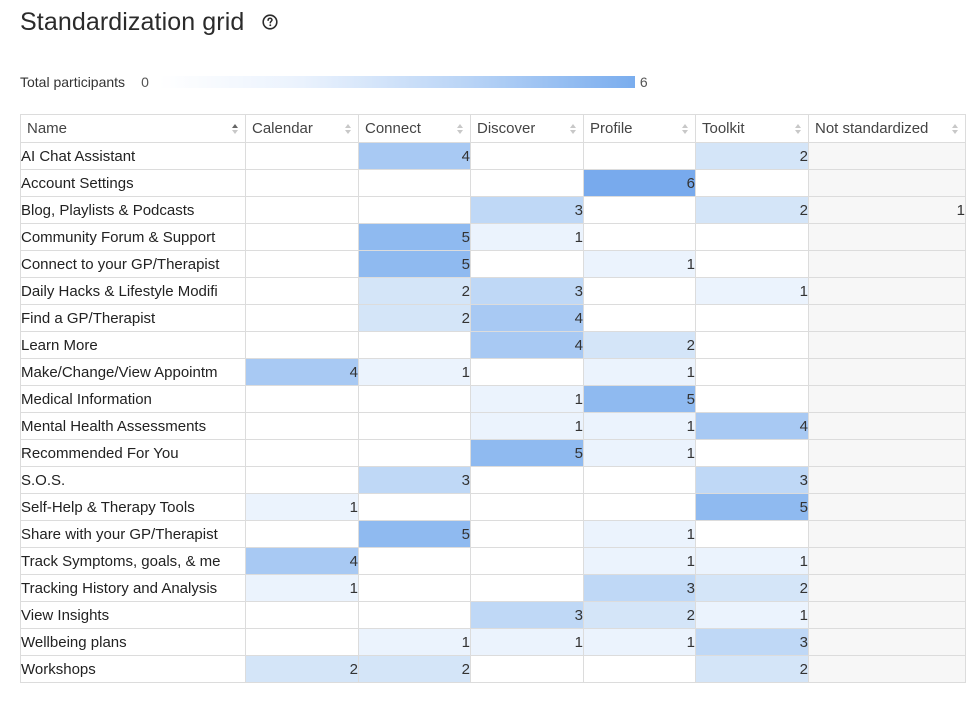 Image resolution: width=977 pixels, height=713 pixels. What do you see at coordinates (133, 669) in the screenshot?
I see `row-name-cell: Workshops` at bounding box center [133, 669].